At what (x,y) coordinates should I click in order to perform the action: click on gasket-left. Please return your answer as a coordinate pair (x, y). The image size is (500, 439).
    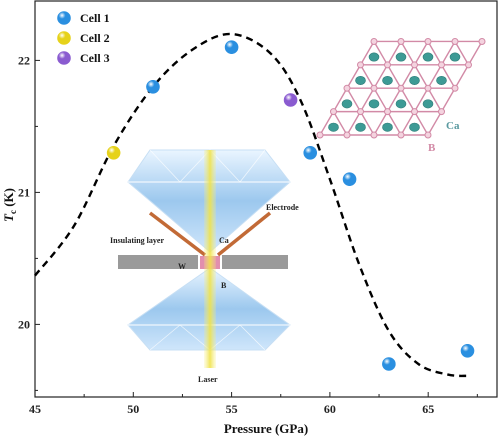
    Looking at the image, I should click on (158, 262).